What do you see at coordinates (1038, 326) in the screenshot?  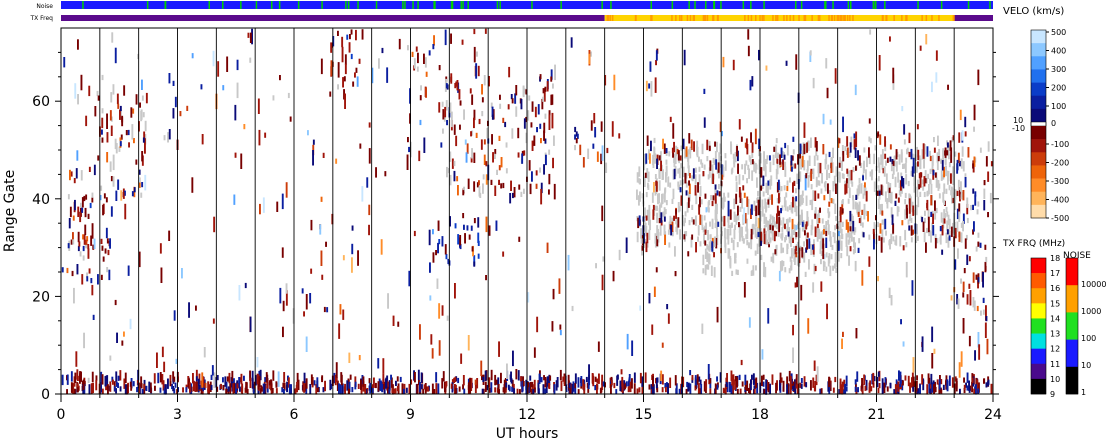 I see `txfreq-colorbar-frame` at bounding box center [1038, 326].